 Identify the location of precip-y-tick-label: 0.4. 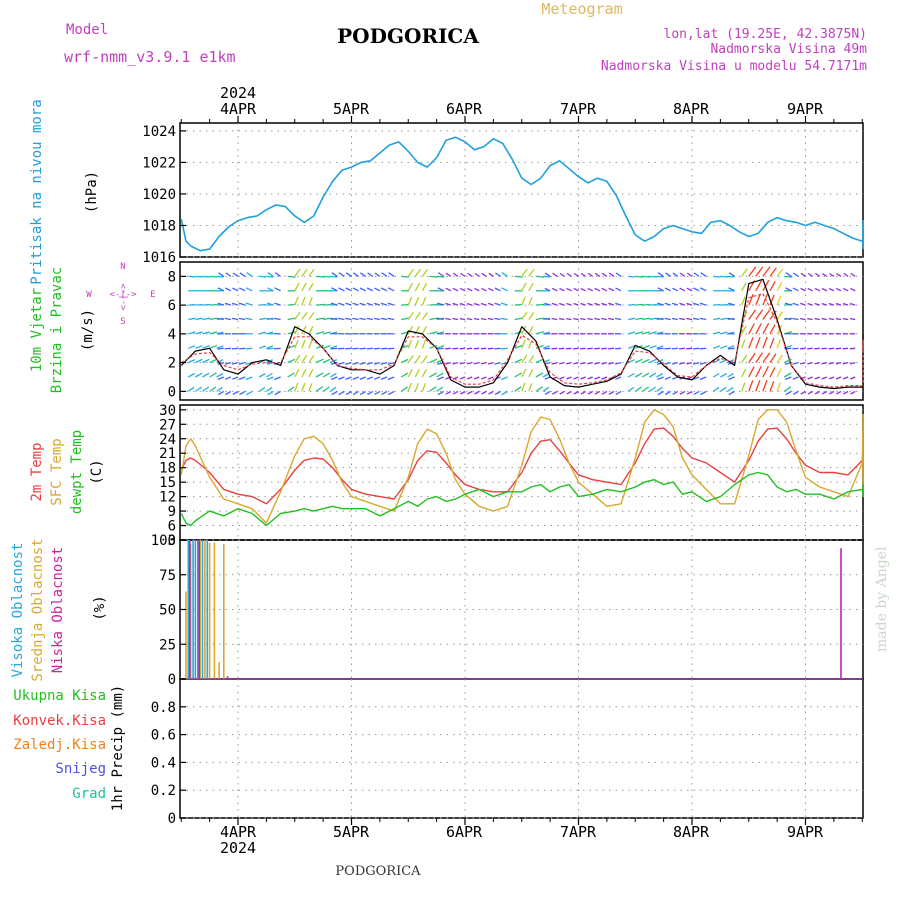
(163, 763).